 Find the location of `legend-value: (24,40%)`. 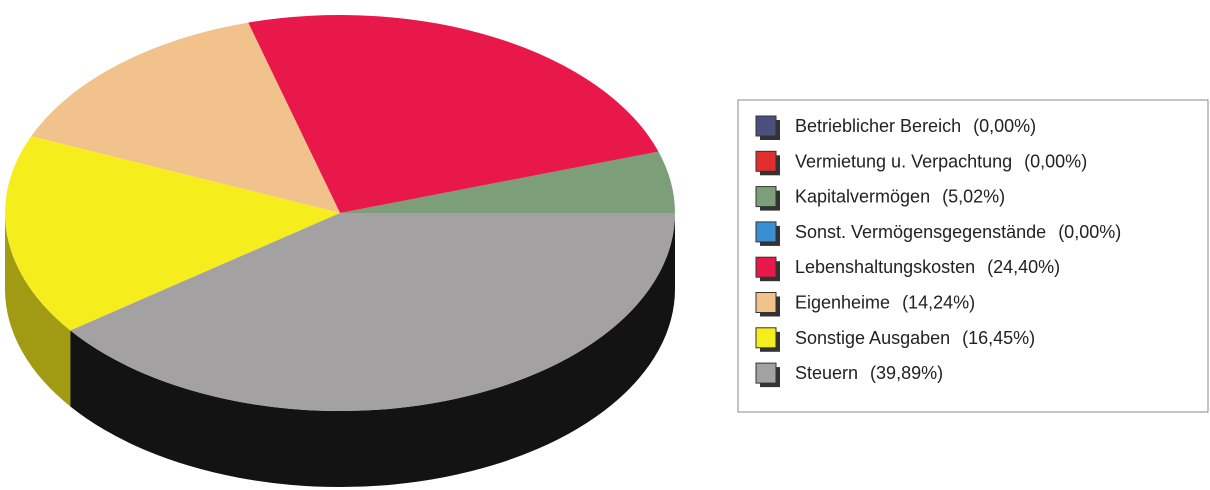

legend-value: (24,40%) is located at coordinates (1023, 267).